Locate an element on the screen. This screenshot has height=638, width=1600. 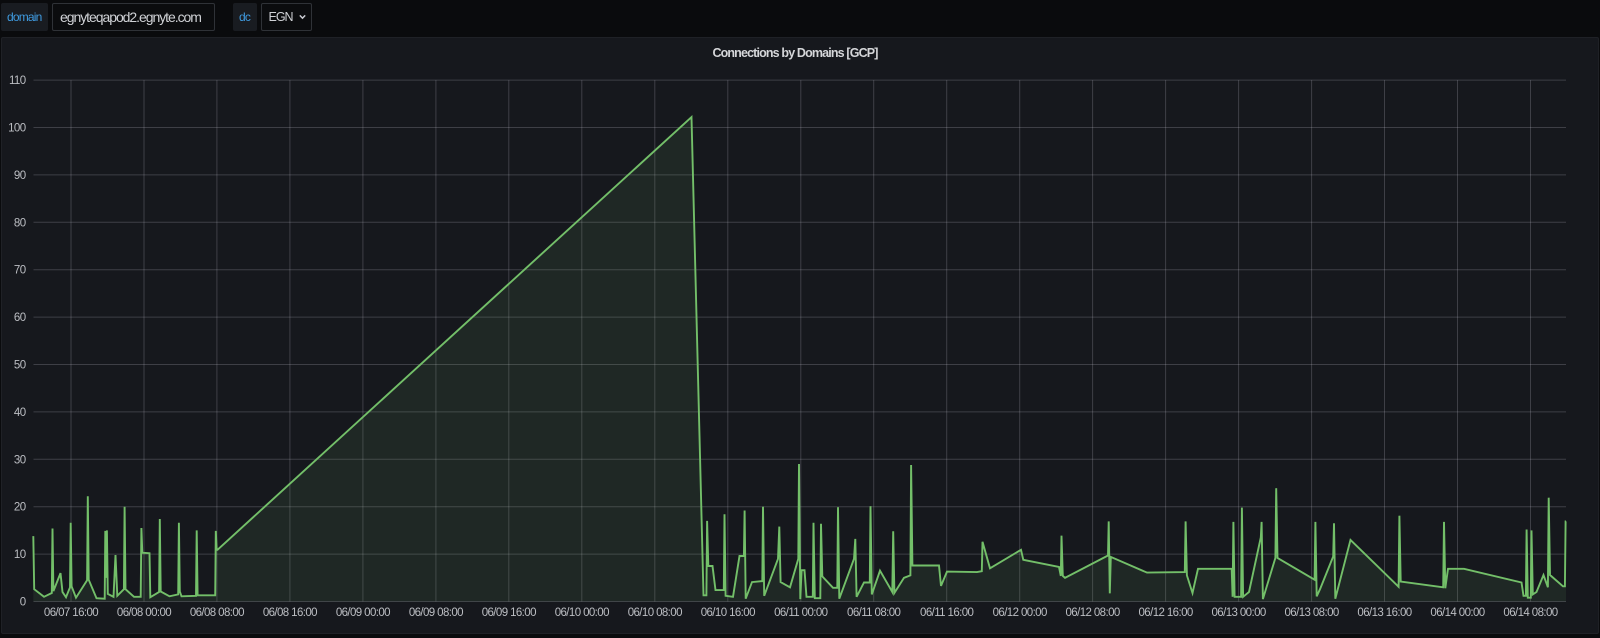
svg-text: 06/11 08:00 is located at coordinates (874, 613).